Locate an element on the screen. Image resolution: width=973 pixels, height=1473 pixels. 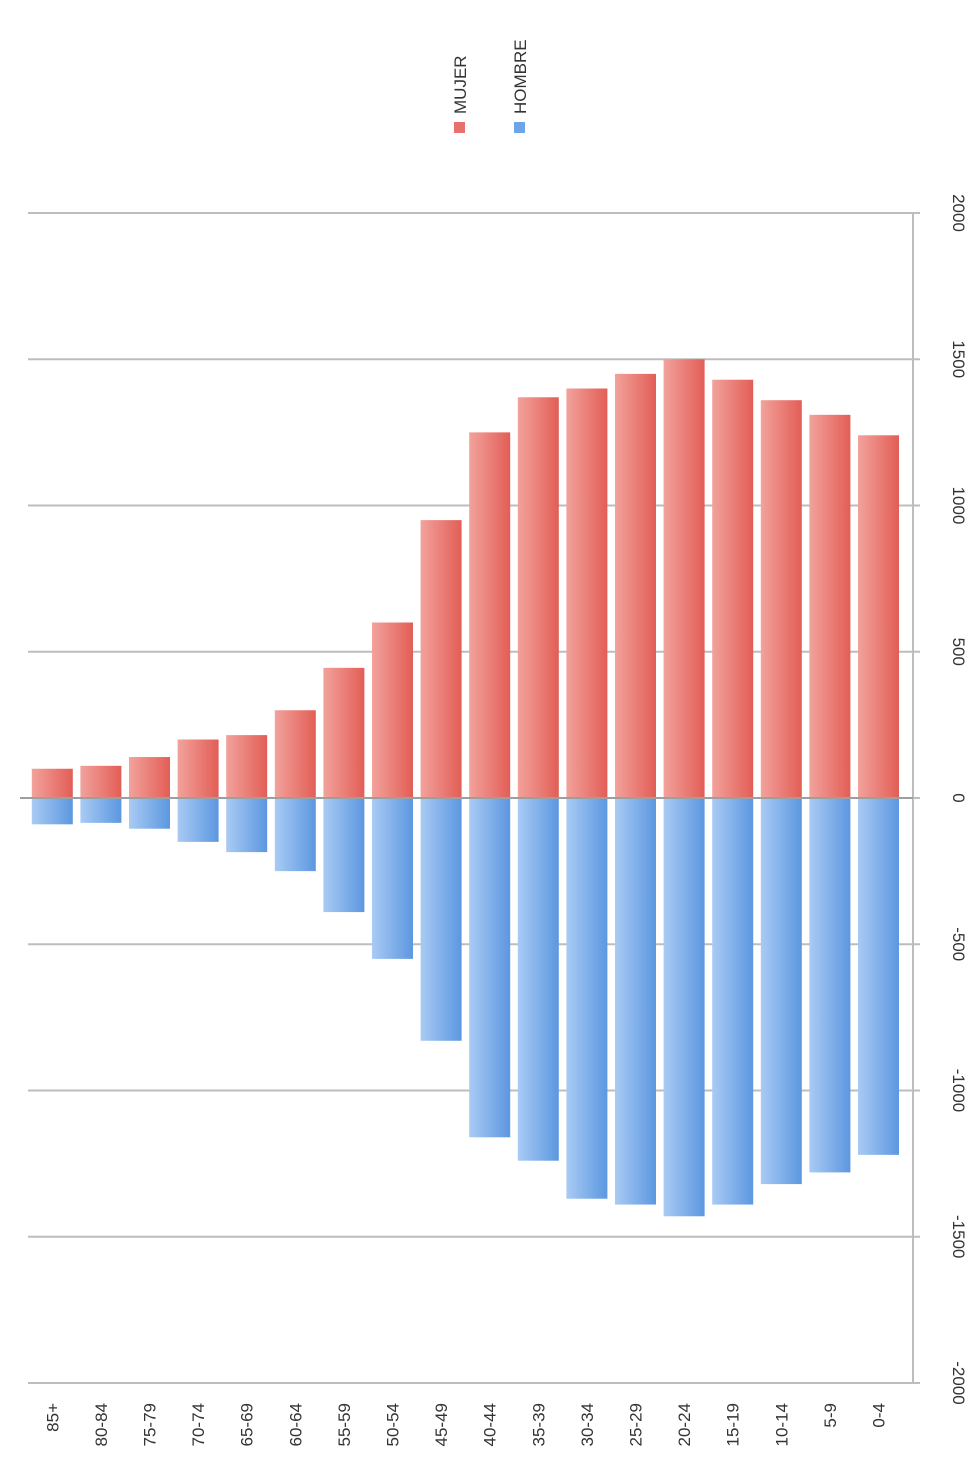
bar-mujer-85+ is located at coordinates (52, 783).